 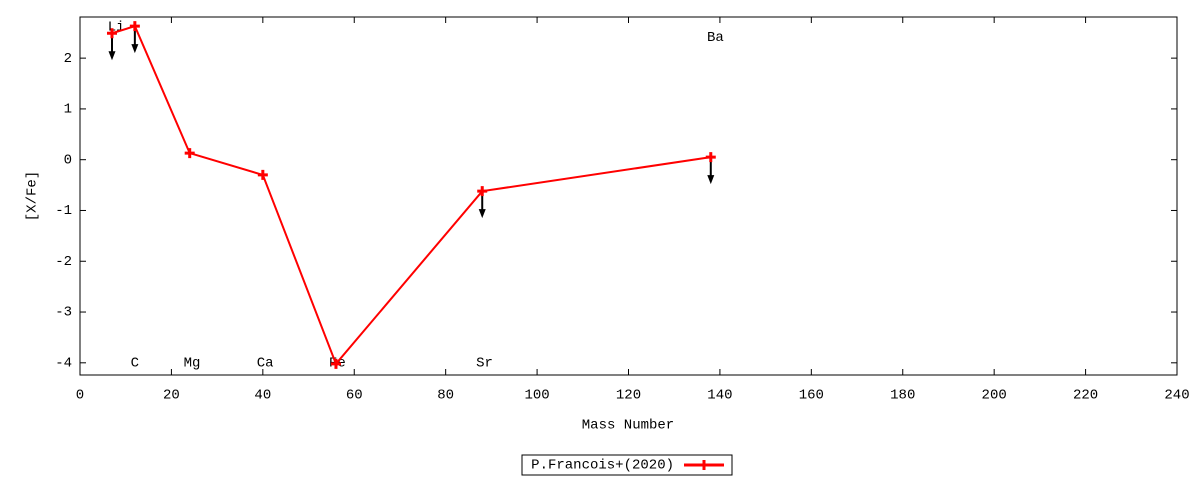 I want to click on y-axis-label: [X/Fe], so click(x=33, y=196).